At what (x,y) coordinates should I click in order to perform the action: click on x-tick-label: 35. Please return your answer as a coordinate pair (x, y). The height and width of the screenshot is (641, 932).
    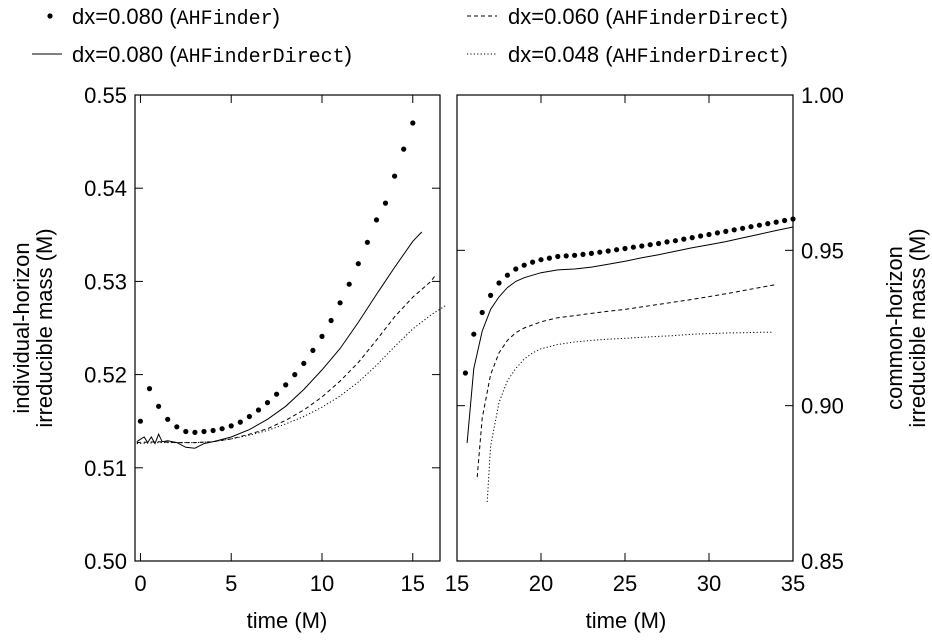
    Looking at the image, I should click on (793, 583).